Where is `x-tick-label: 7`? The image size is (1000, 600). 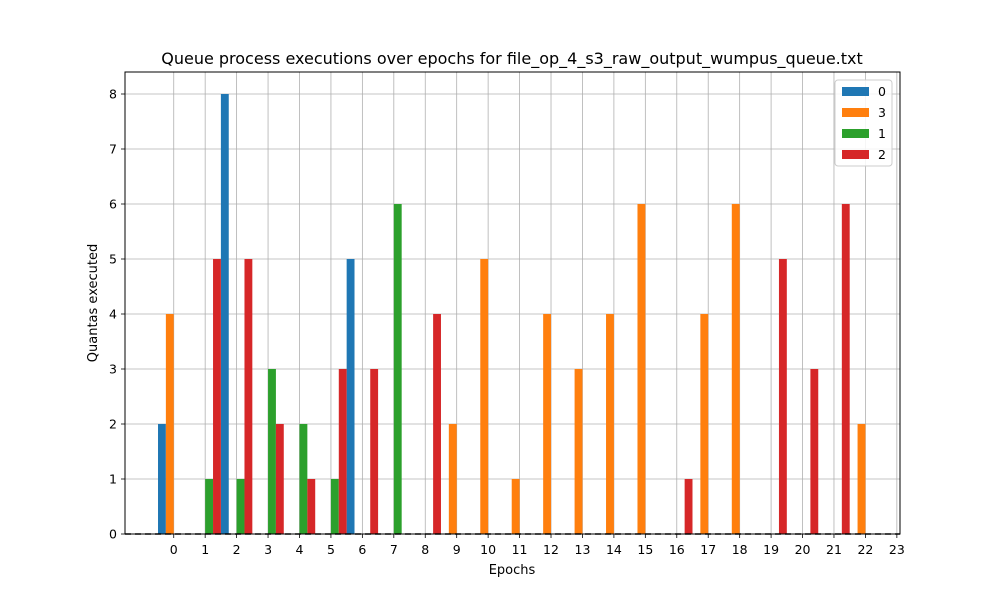
x-tick-label: 7 is located at coordinates (394, 549).